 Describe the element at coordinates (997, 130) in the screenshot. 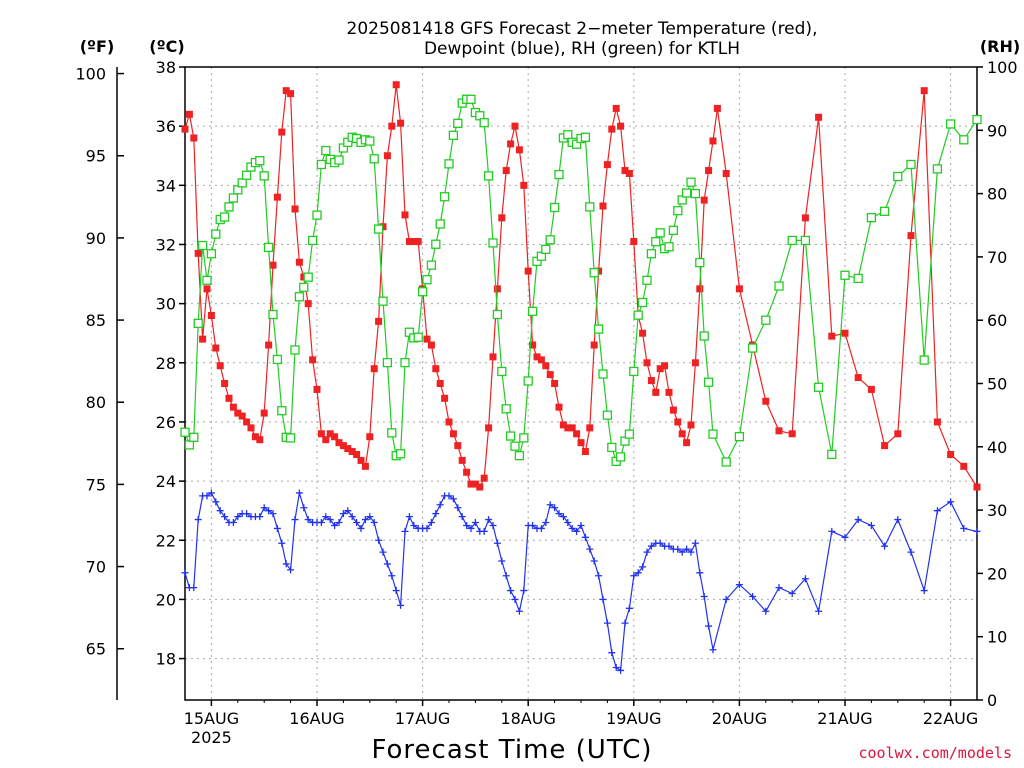

I see `rh-tick-label: 90` at that location.